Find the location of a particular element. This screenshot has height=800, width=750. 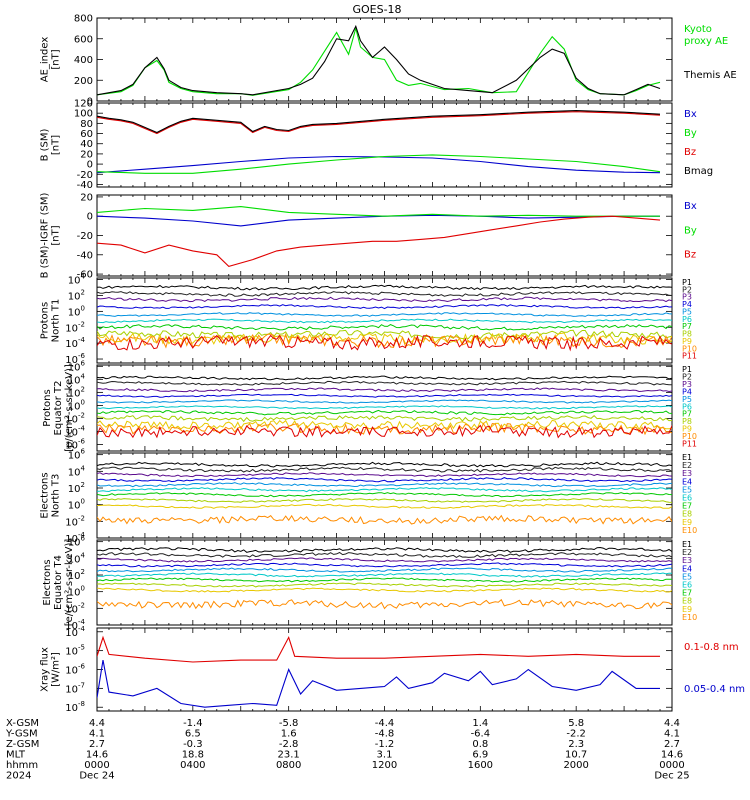

footer-value: 10.7 is located at coordinates (576, 755).